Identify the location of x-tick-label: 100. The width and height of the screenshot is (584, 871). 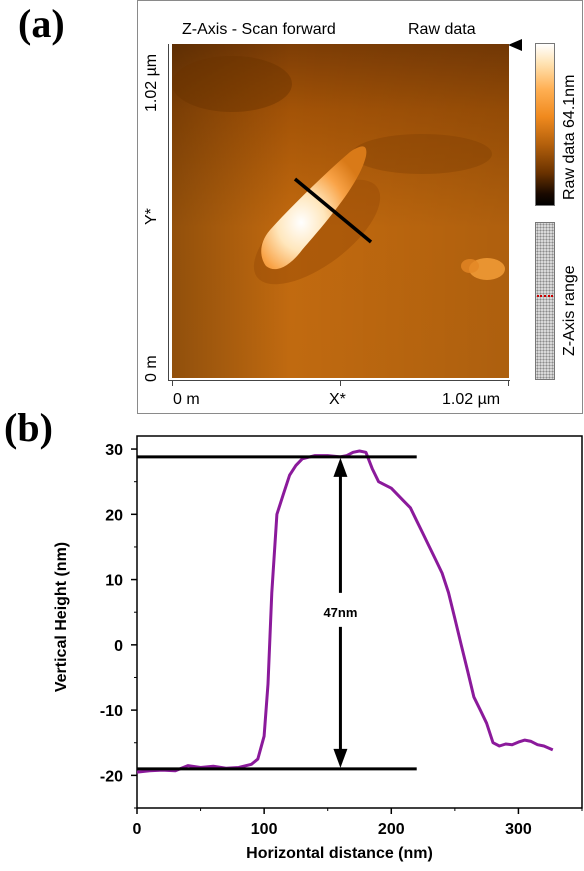
(264, 829).